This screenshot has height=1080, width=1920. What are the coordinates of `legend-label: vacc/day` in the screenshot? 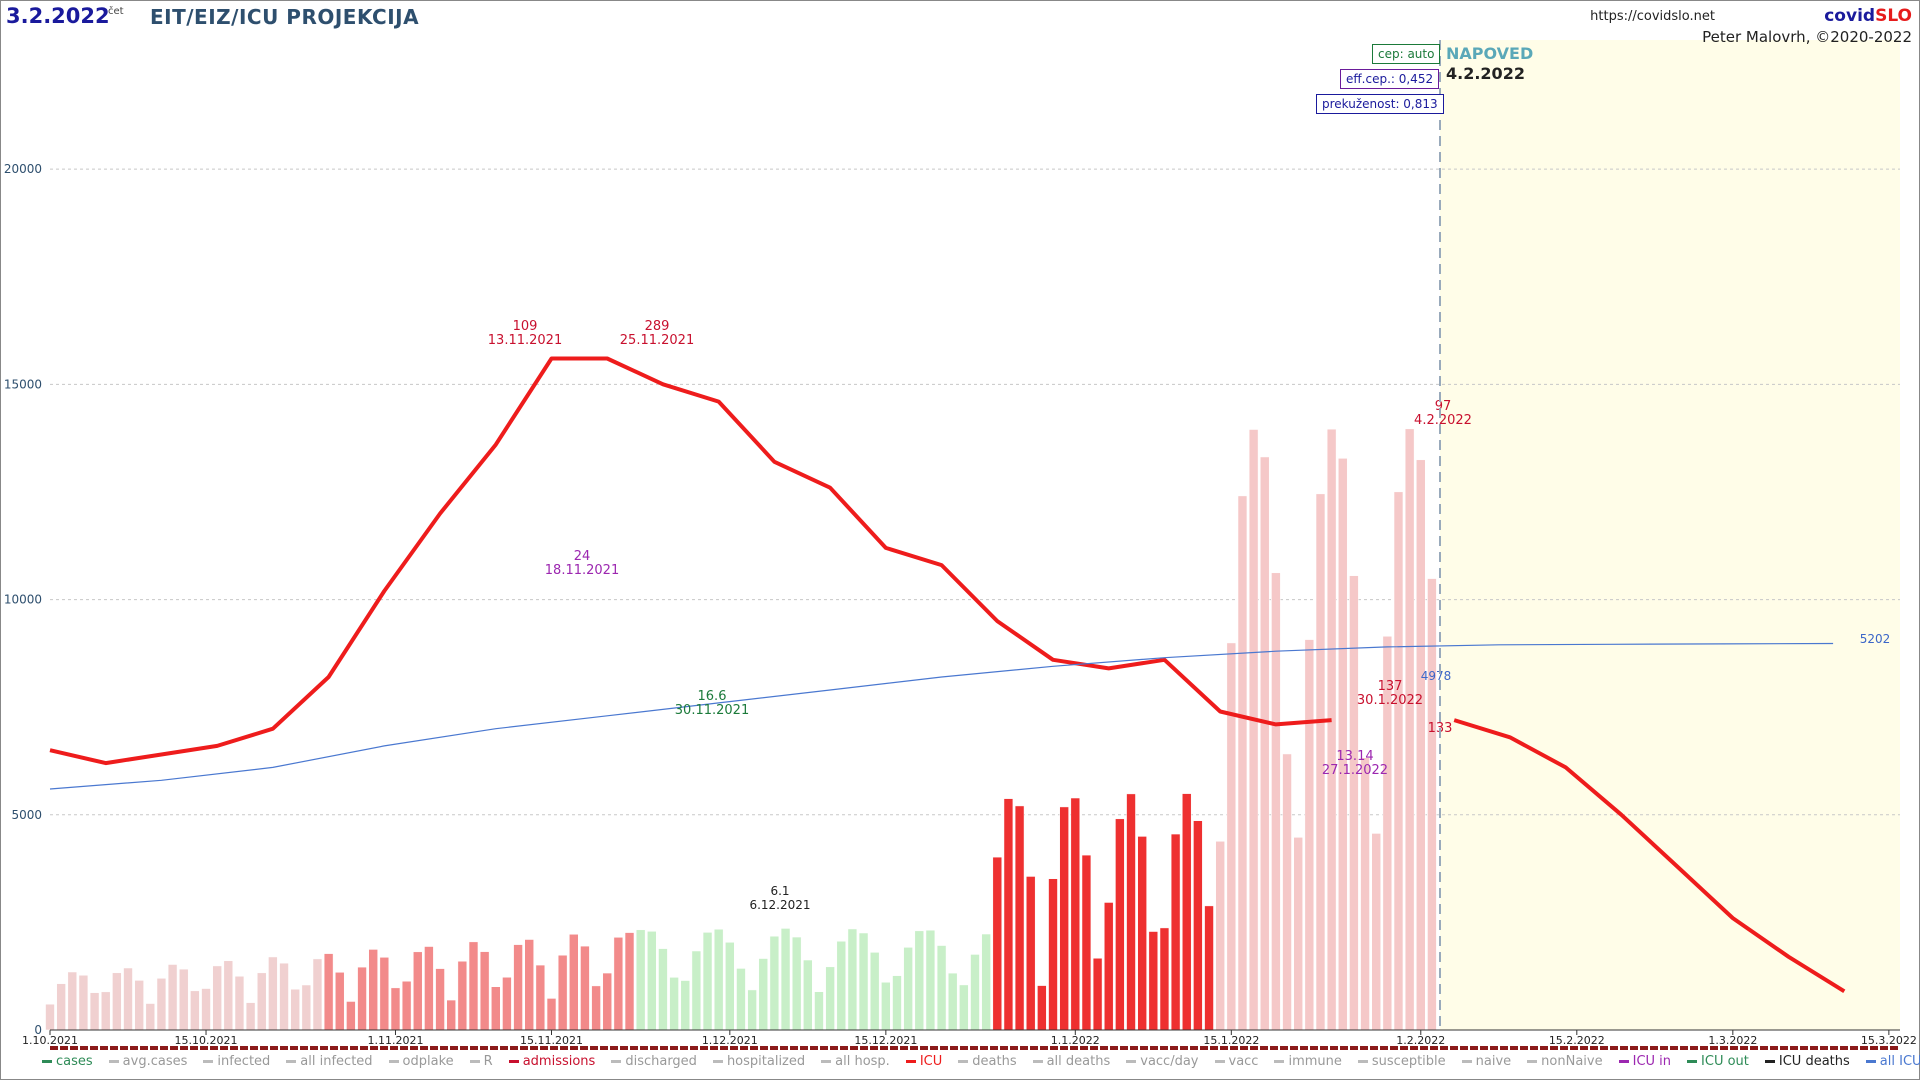 It's located at (1169, 1061).